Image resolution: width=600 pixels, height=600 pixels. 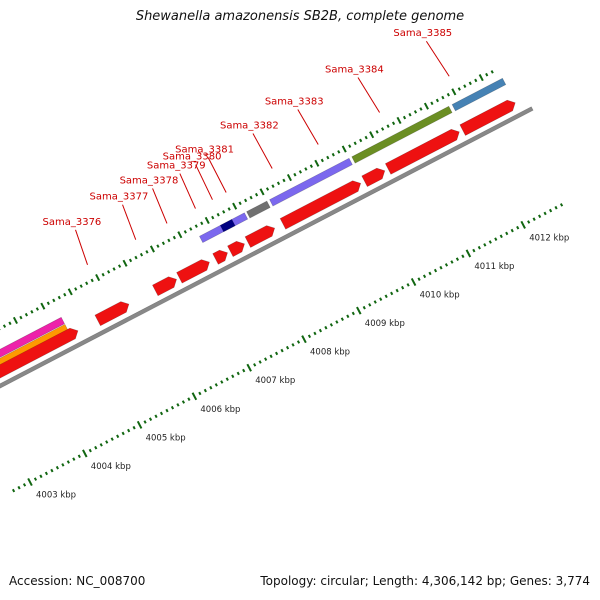 I want to click on scale-label: 4011 kbp, so click(x=494, y=267).